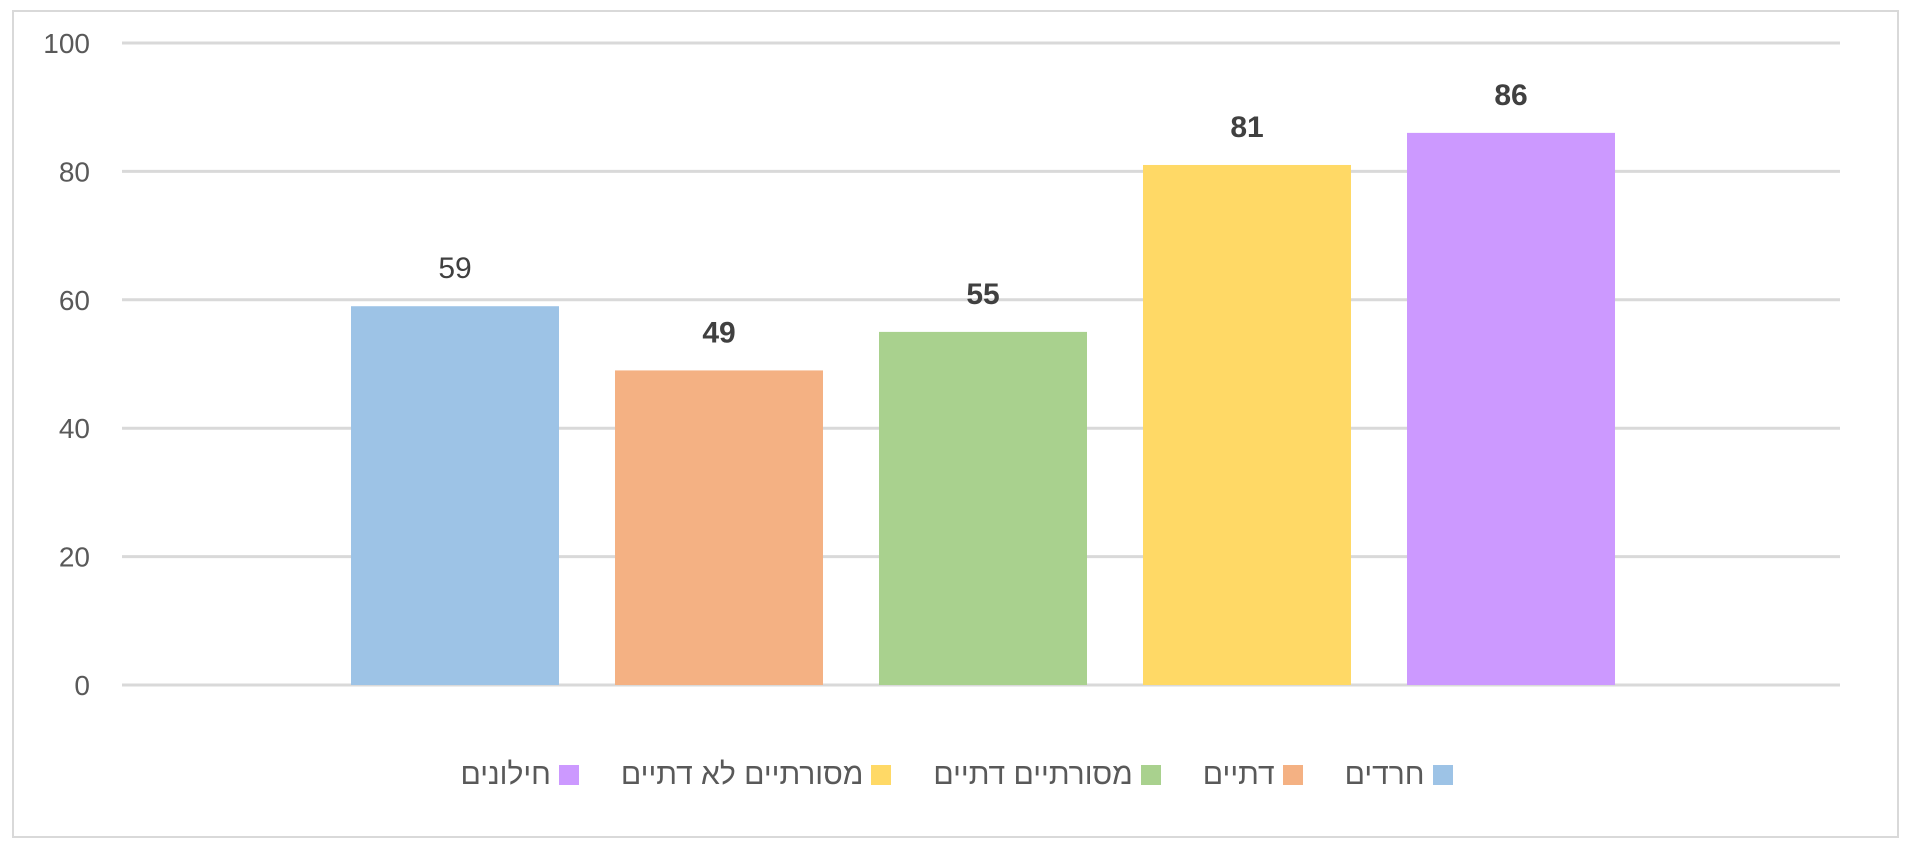  Describe the element at coordinates (1238, 774) in the screenshot. I see `legend-label: דתיים` at that location.